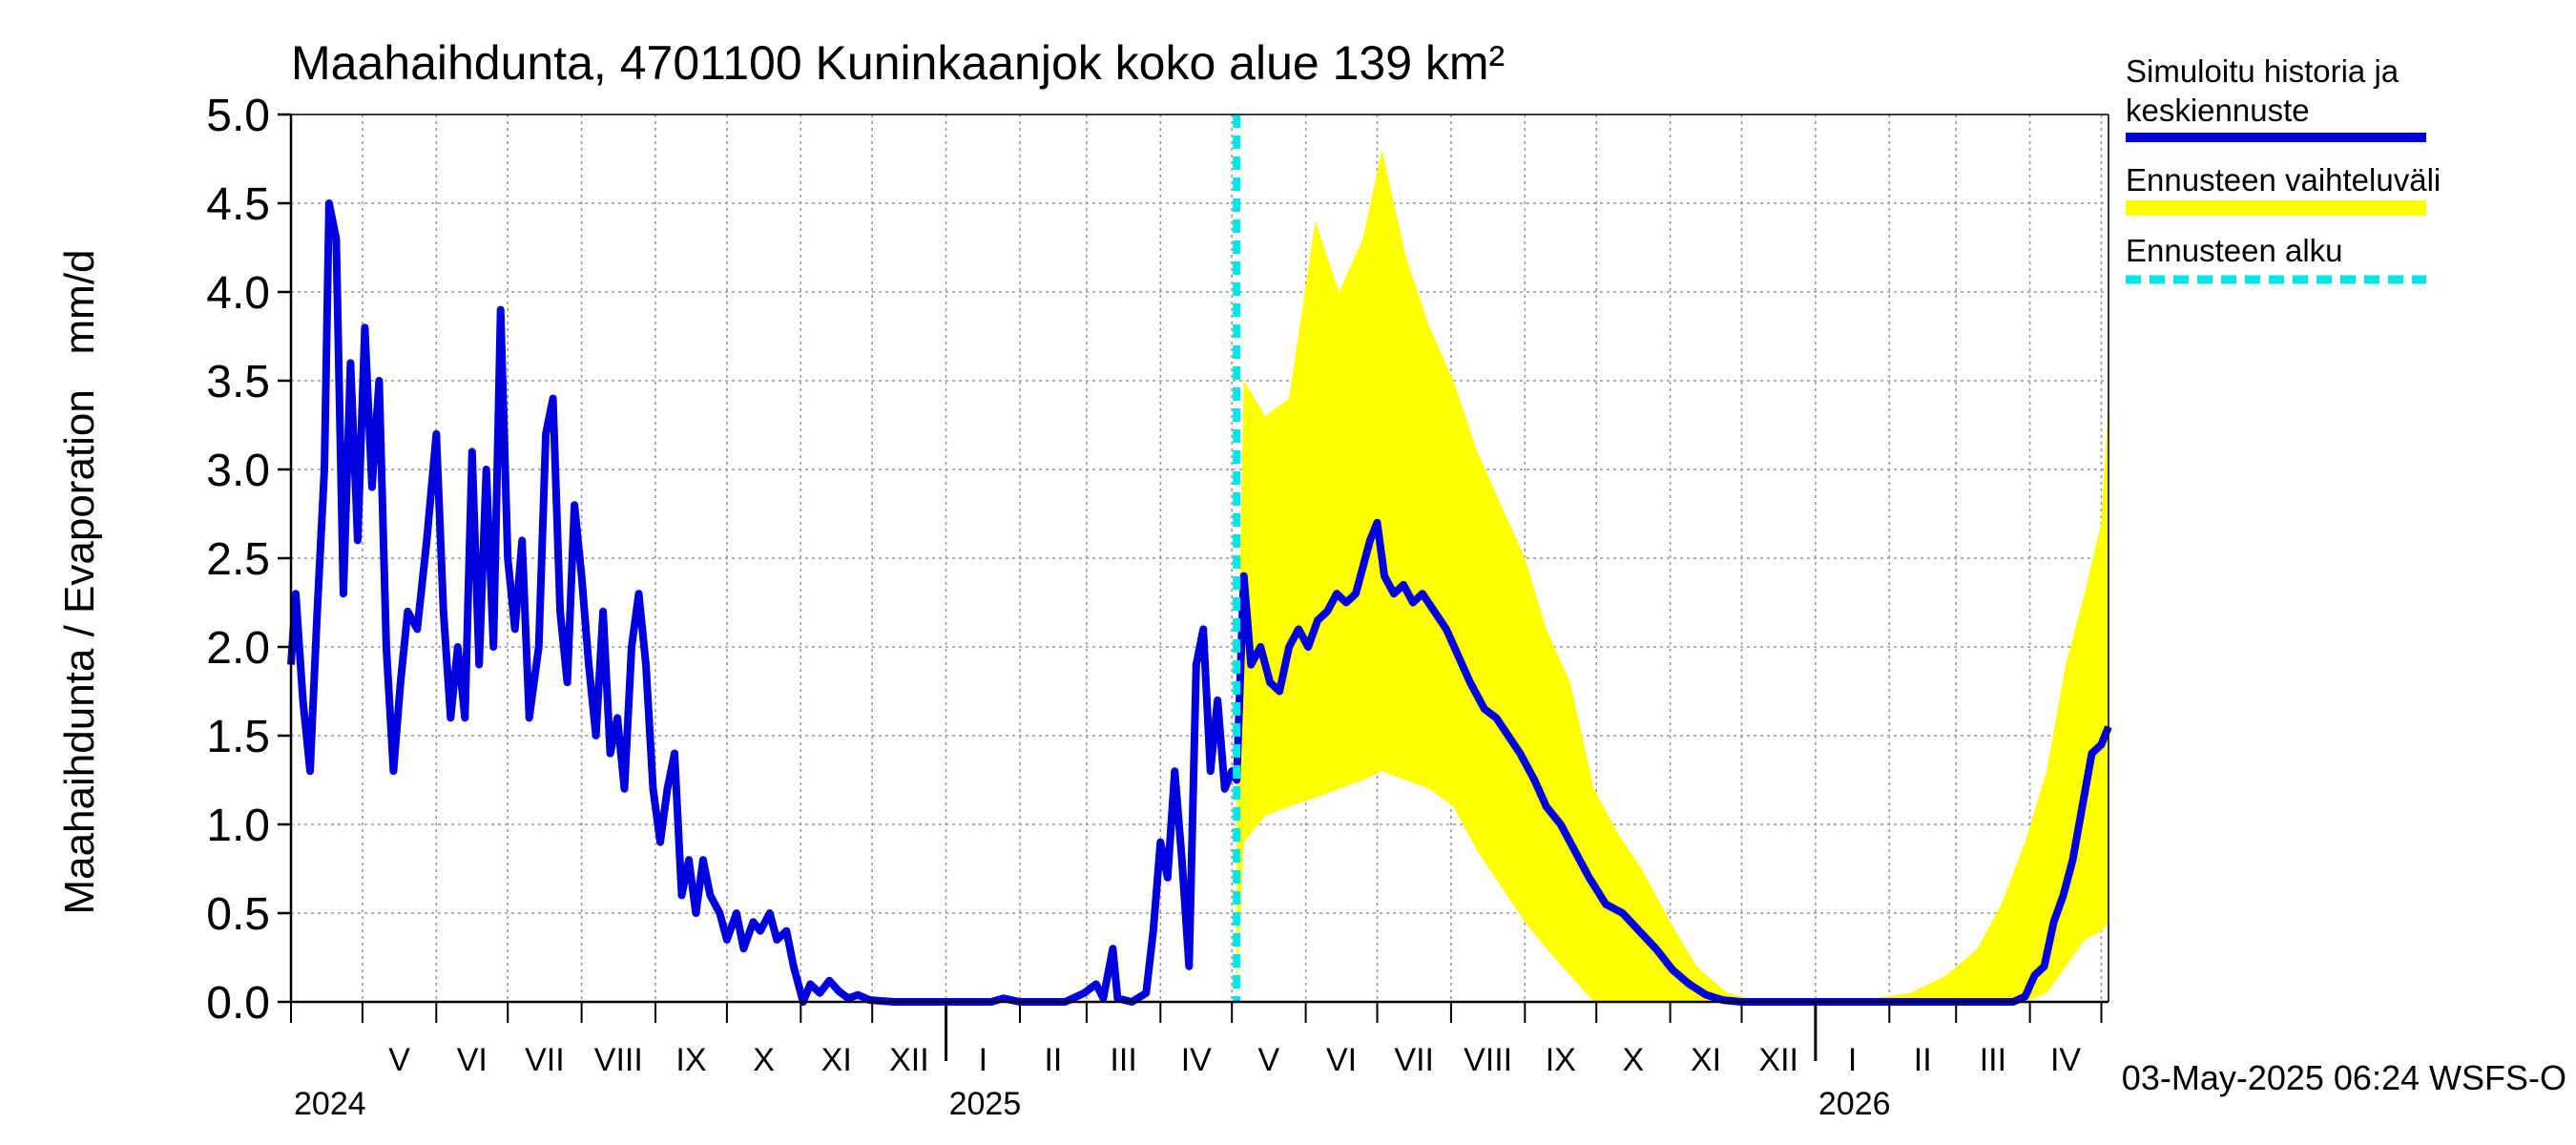  What do you see at coordinates (238, 1004) in the screenshot?
I see `y-tick-label: 0.0` at bounding box center [238, 1004].